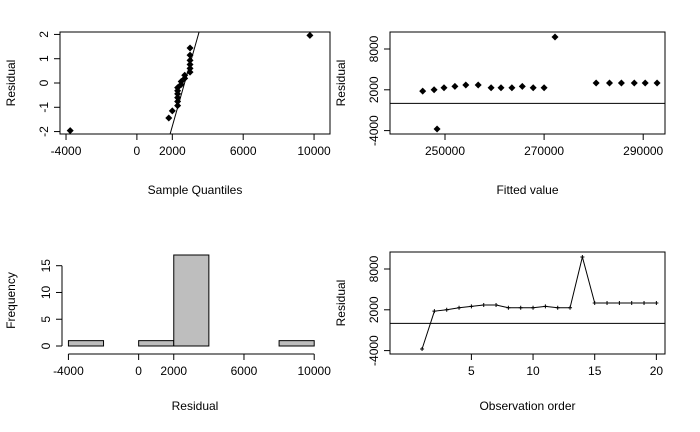 The height and width of the screenshot is (432, 700). I want to click on x-tick-label: 15, so click(595, 371).